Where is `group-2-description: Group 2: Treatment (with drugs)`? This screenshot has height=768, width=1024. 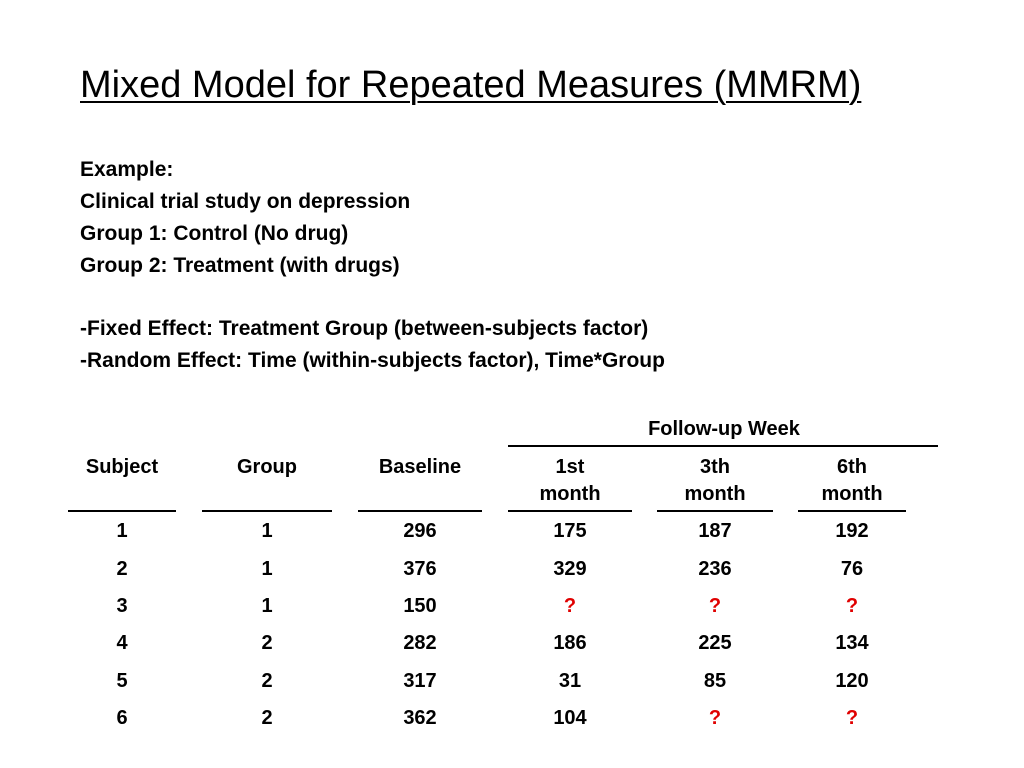
group-2-description: Group 2: Treatment (with drugs) is located at coordinates (240, 265).